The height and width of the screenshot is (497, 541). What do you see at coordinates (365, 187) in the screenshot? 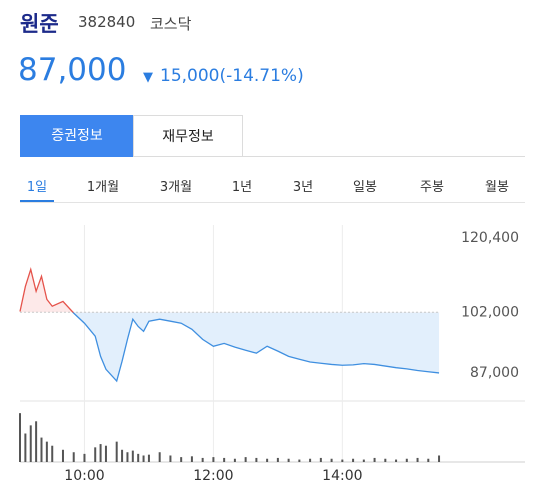
I see `period-tab: 일봉` at bounding box center [365, 187].